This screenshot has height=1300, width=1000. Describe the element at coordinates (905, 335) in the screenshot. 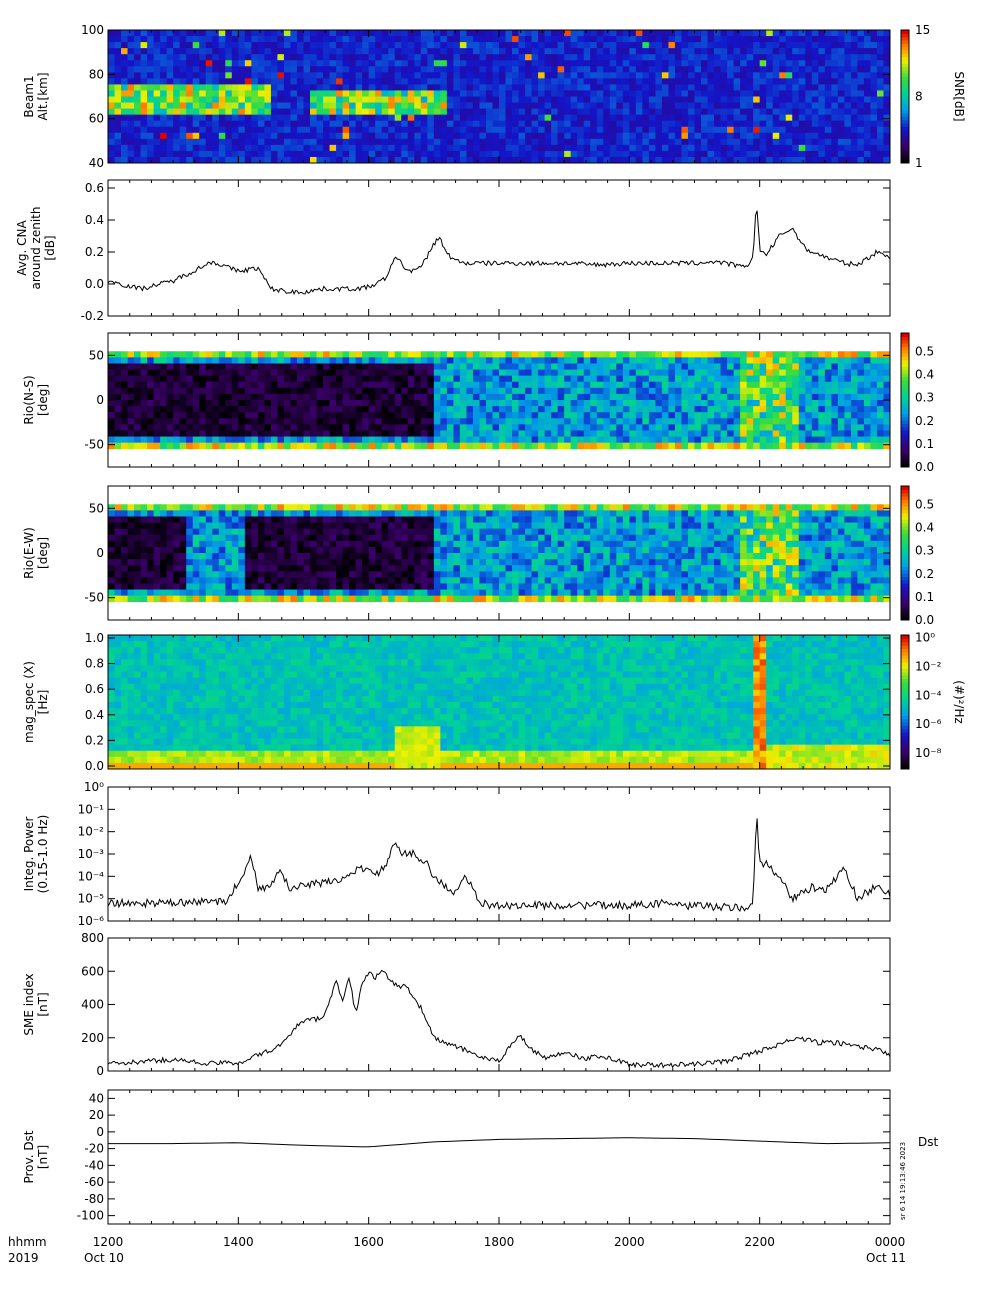

I see `colorbar-cell` at that location.